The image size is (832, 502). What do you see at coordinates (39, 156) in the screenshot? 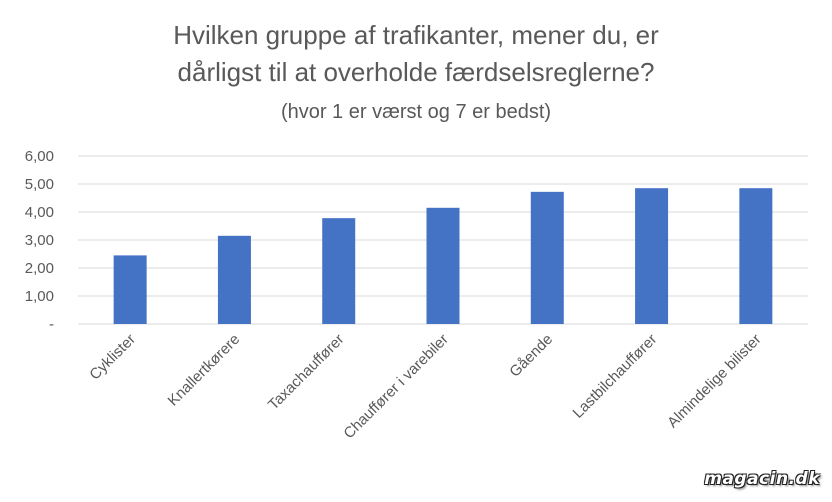
I see `y-tick-label: 6,00` at bounding box center [39, 156].